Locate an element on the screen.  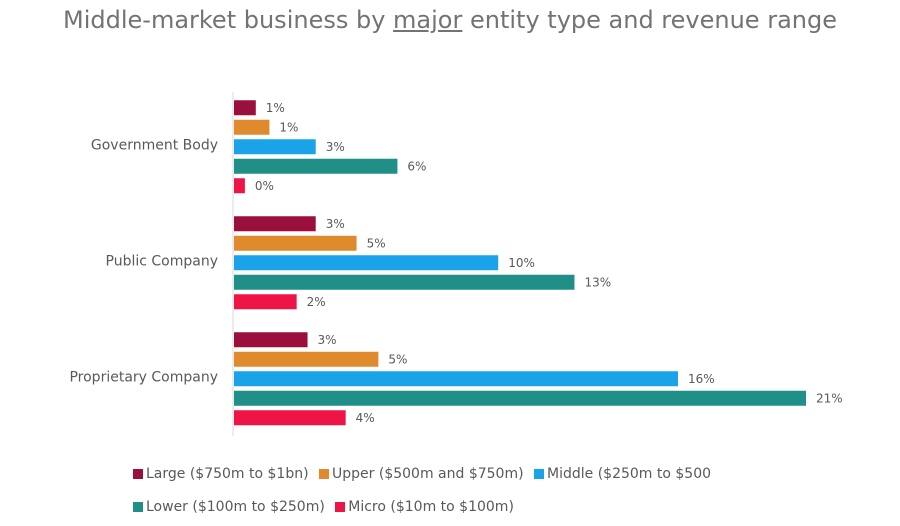
data-label-lower: 21% is located at coordinates (829, 398).